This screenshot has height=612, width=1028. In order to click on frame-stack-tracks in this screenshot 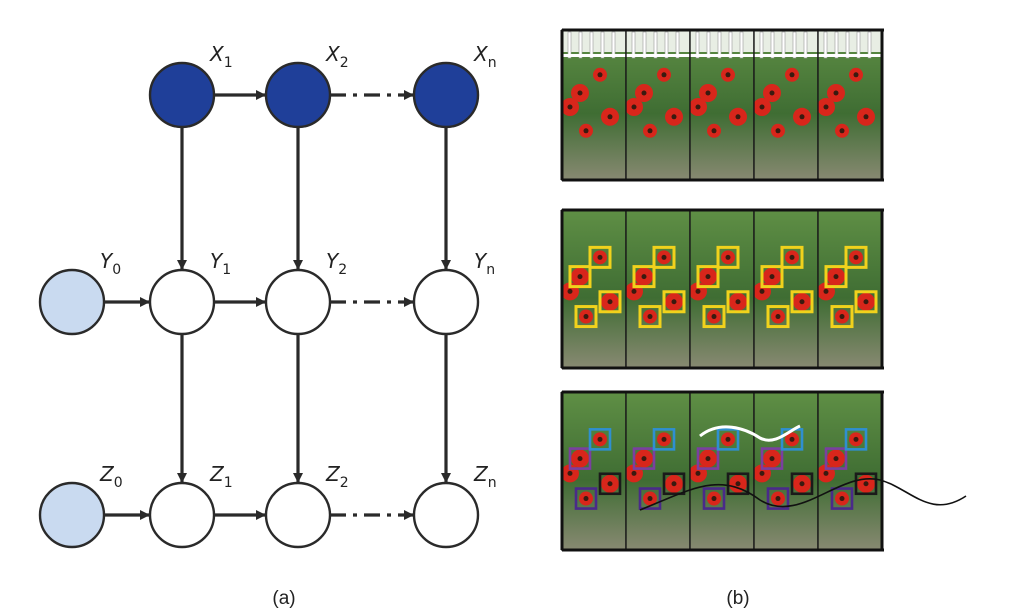, I will do `click(763, 471)`.